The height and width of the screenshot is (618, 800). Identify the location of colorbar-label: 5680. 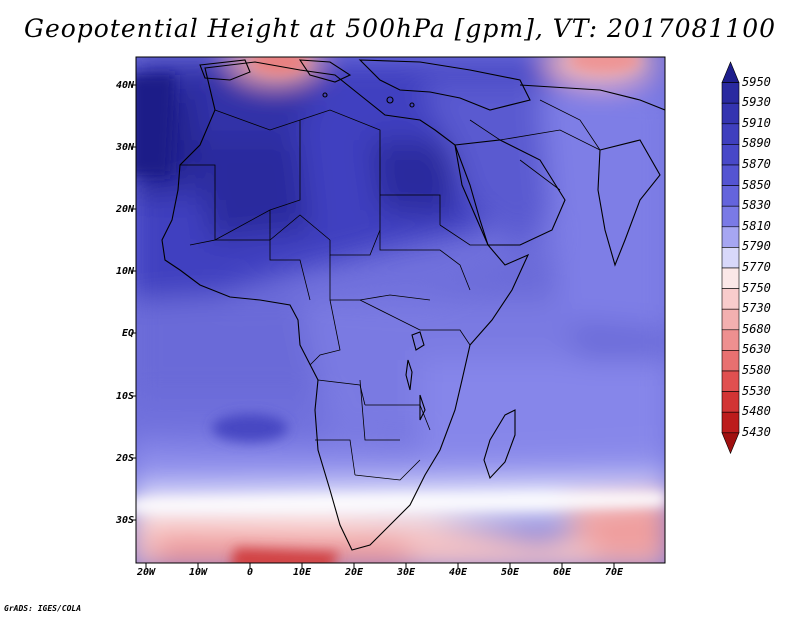
(756, 328).